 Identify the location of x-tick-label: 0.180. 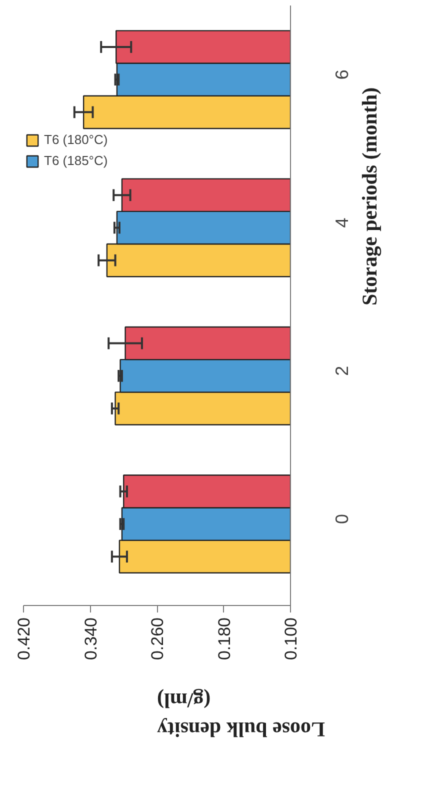
(224, 638).